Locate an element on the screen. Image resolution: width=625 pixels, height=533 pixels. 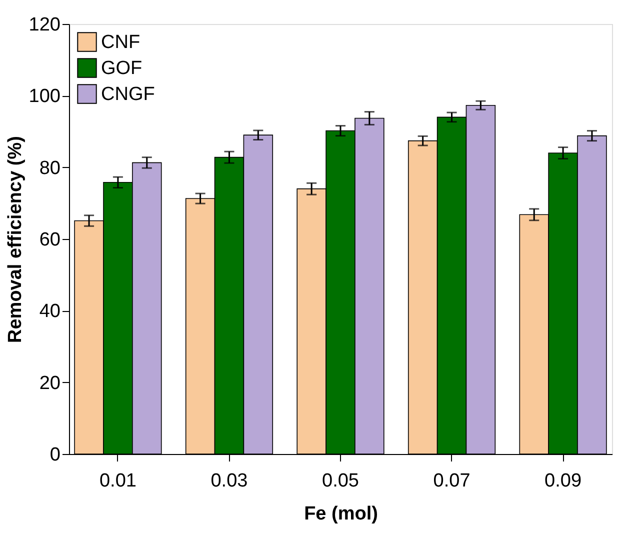
legend-label: CNGF is located at coordinates (128, 94).